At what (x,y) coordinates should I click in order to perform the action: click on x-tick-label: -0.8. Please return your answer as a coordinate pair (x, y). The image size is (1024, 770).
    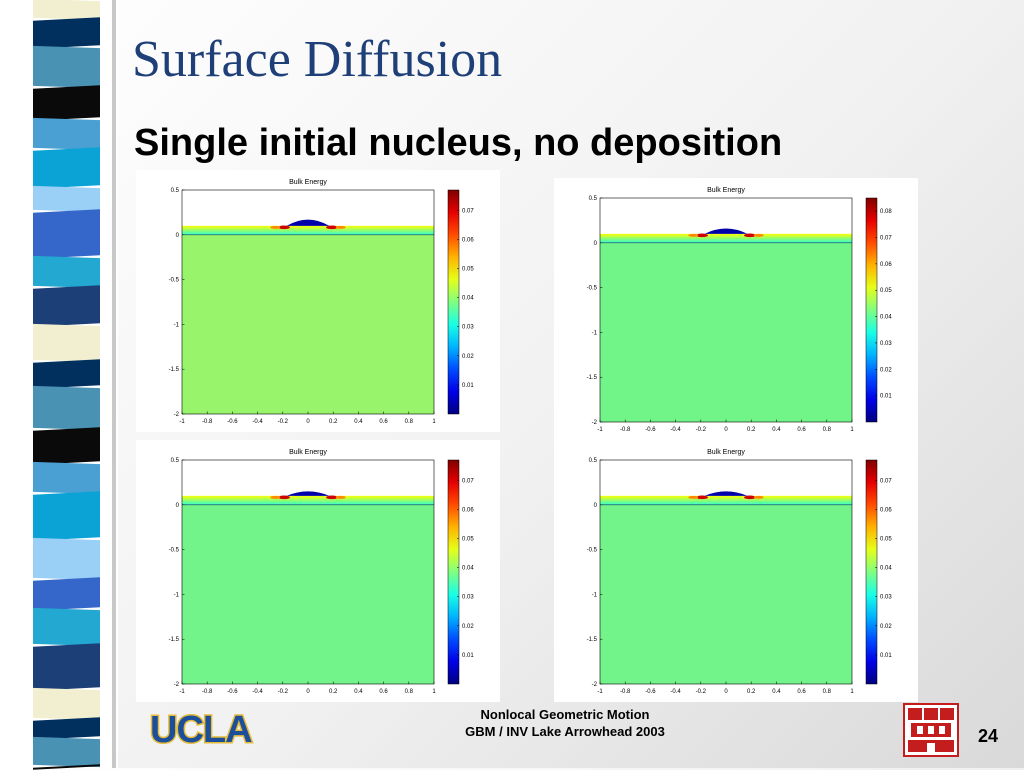
    Looking at the image, I should click on (207, 422).